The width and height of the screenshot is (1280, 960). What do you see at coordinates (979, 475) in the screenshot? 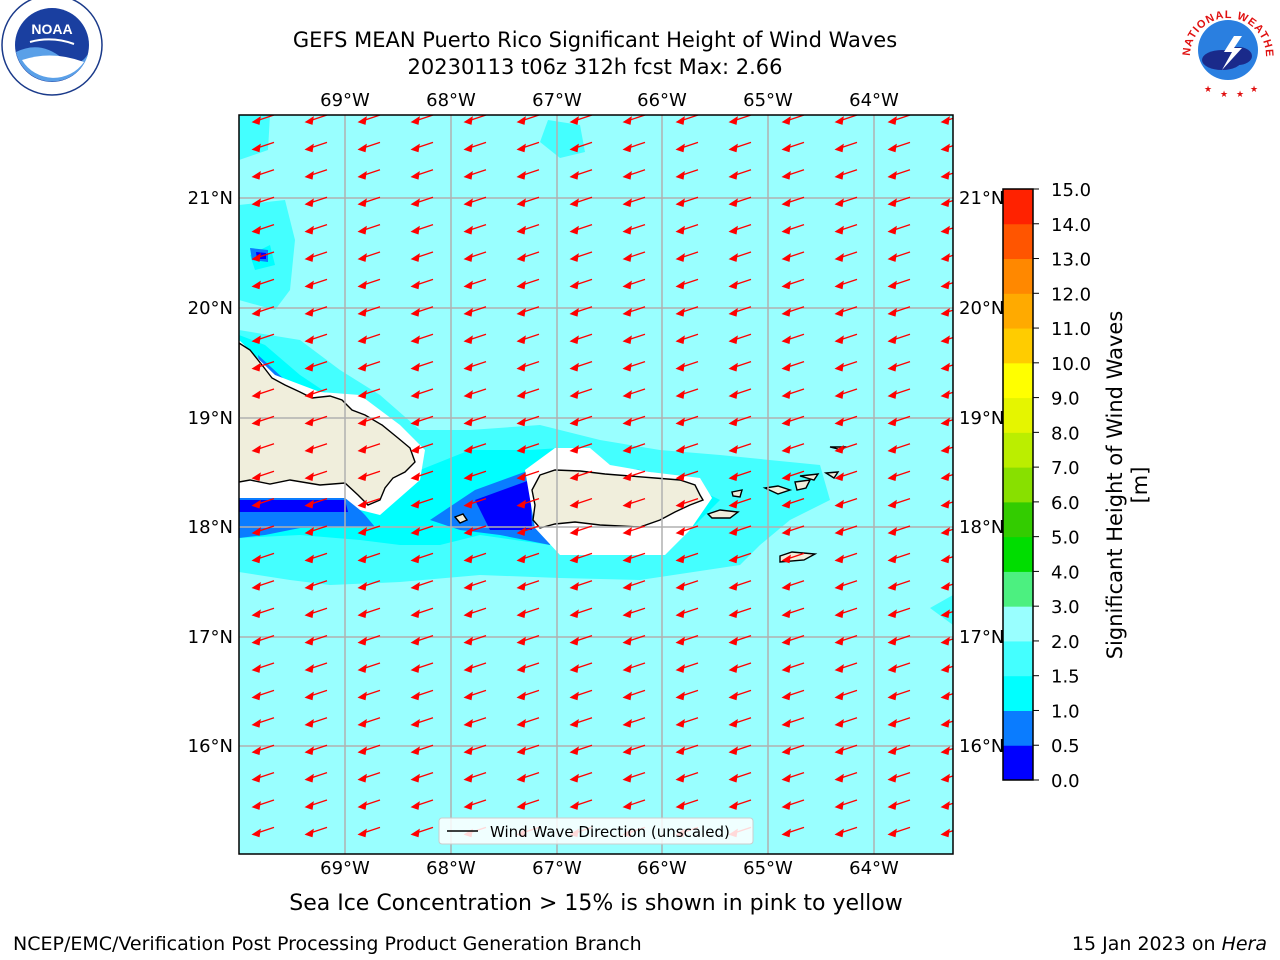
I see `lat-tick-labels-right: 21°N 20°N 19°N 18°N 17°N 16°N` at bounding box center [979, 475].